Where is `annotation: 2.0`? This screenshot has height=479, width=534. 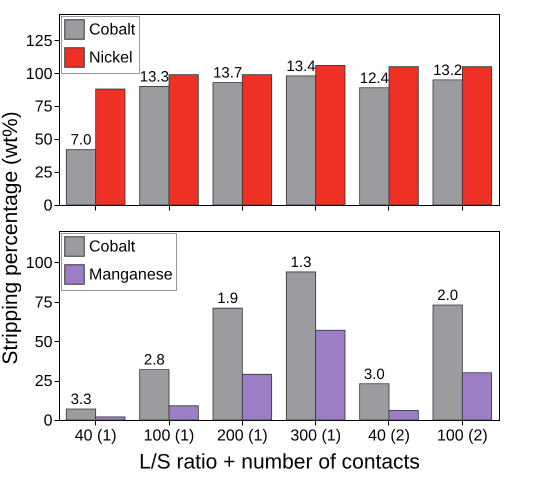 annotation: 2.0 is located at coordinates (448, 295).